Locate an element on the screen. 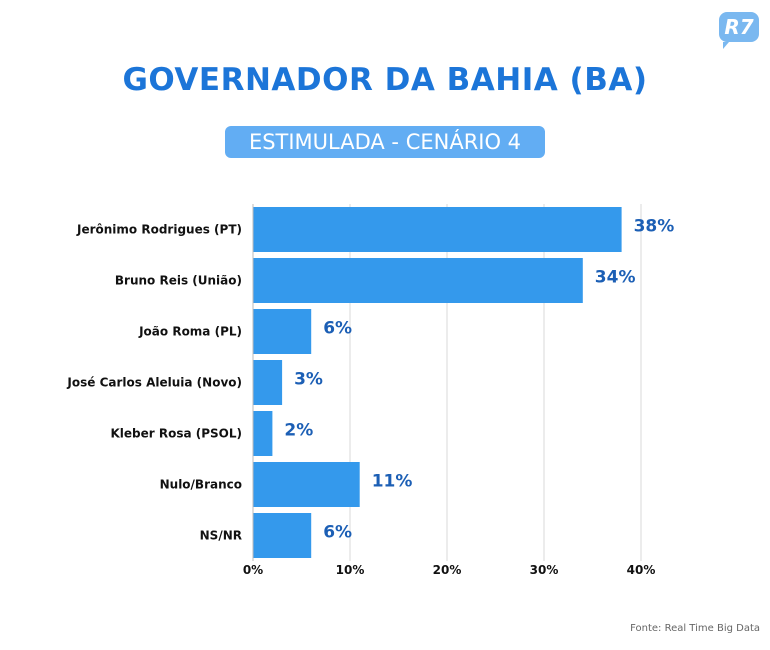  chart-subtitle: ESTIMULADA - CENÁRIO 4 is located at coordinates (385, 142).